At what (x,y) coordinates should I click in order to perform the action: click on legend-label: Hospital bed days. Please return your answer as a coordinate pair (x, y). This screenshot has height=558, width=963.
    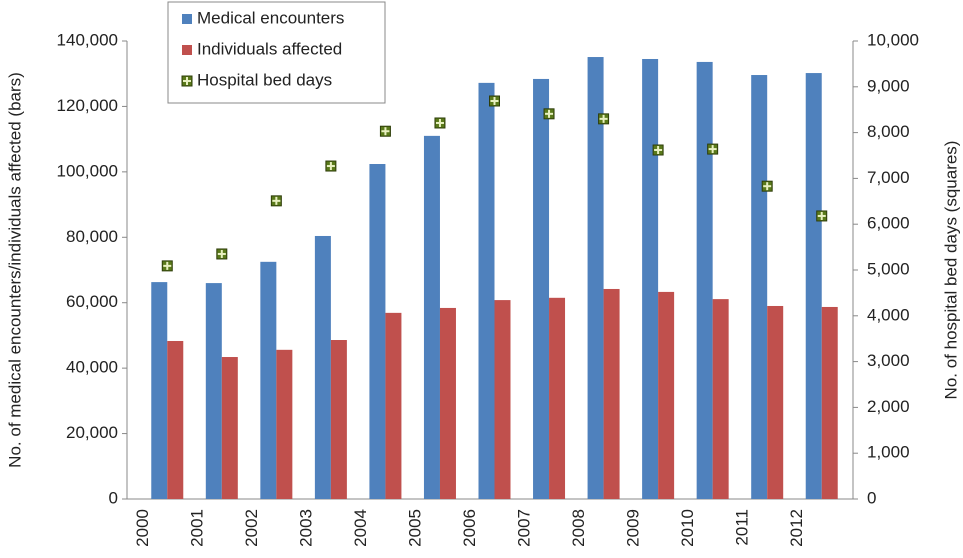
    Looking at the image, I should click on (264, 79).